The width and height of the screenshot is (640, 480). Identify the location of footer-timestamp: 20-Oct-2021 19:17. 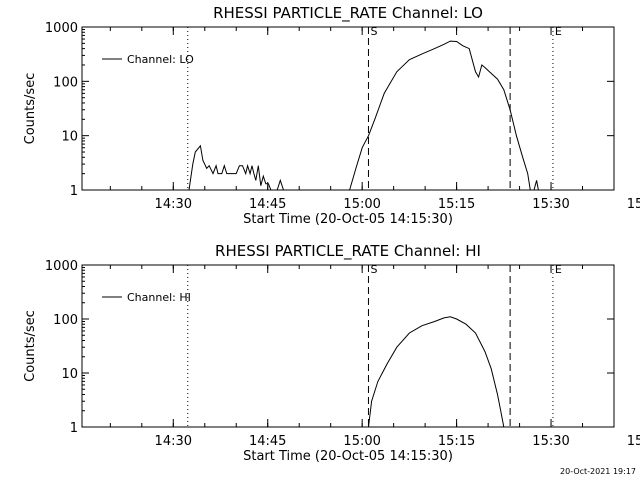
(598, 471).